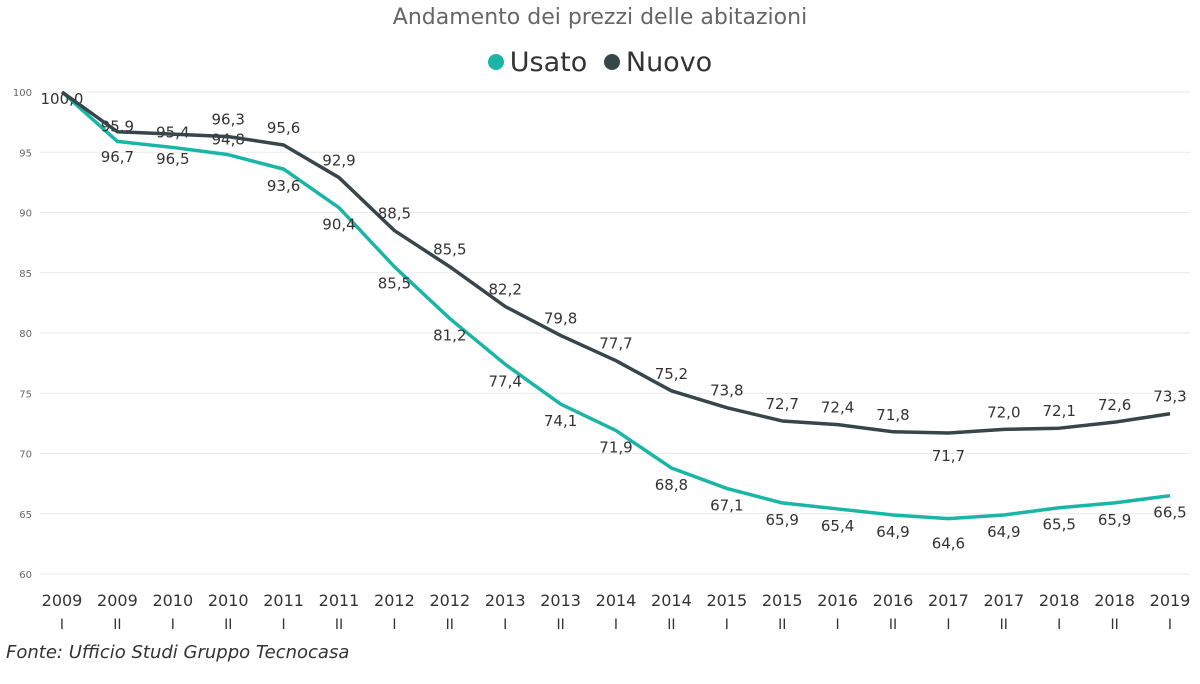 The image size is (1200, 684). I want to click on y-tick-label: 85, so click(25, 274).